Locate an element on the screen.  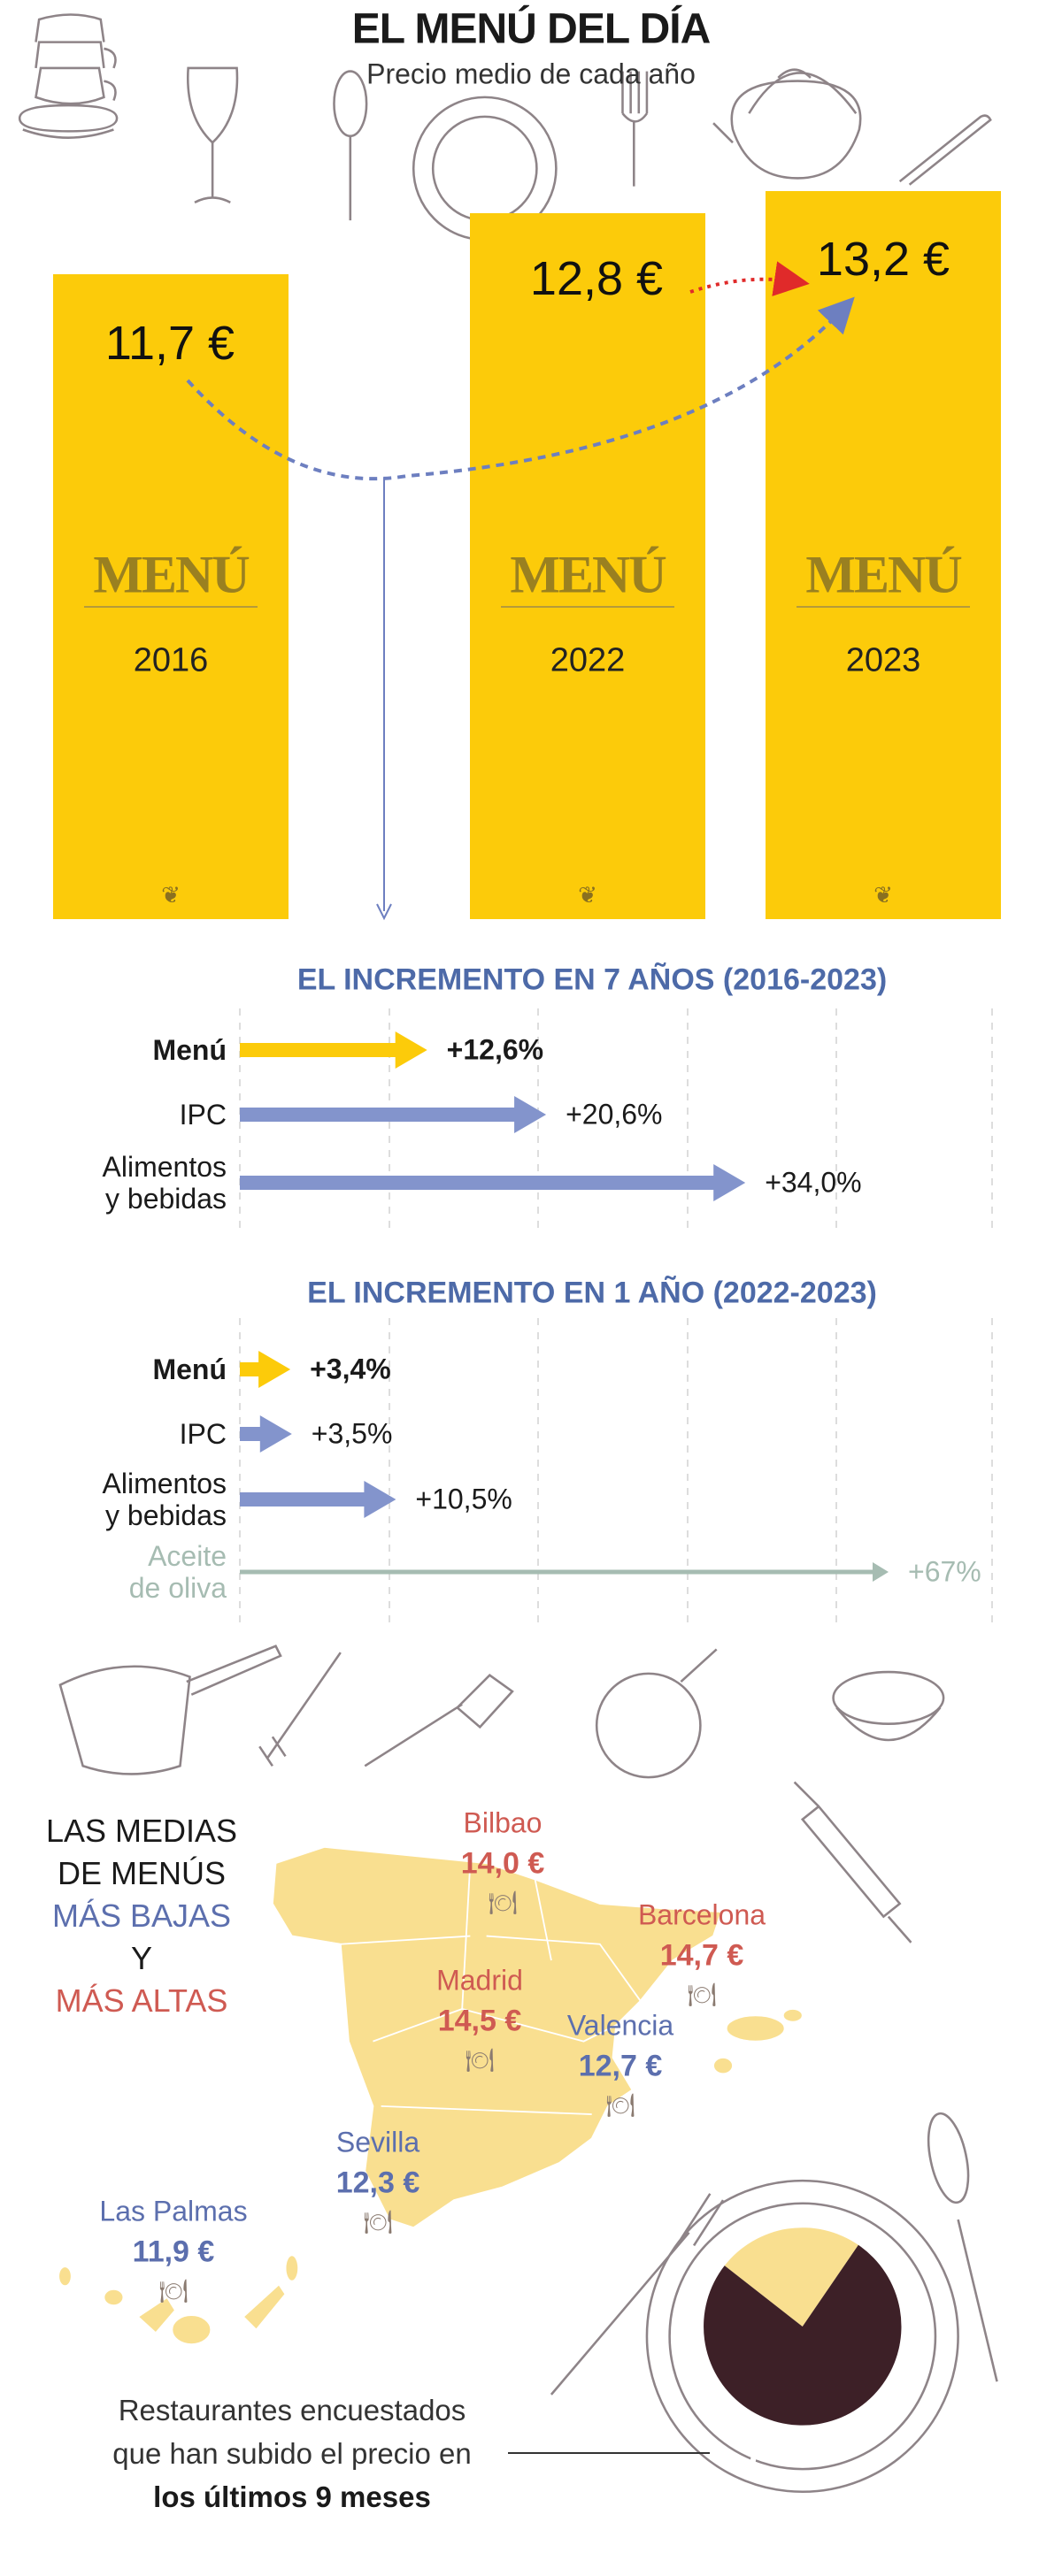
legend-line-2: DE MENÚS is located at coordinates (142, 1873).